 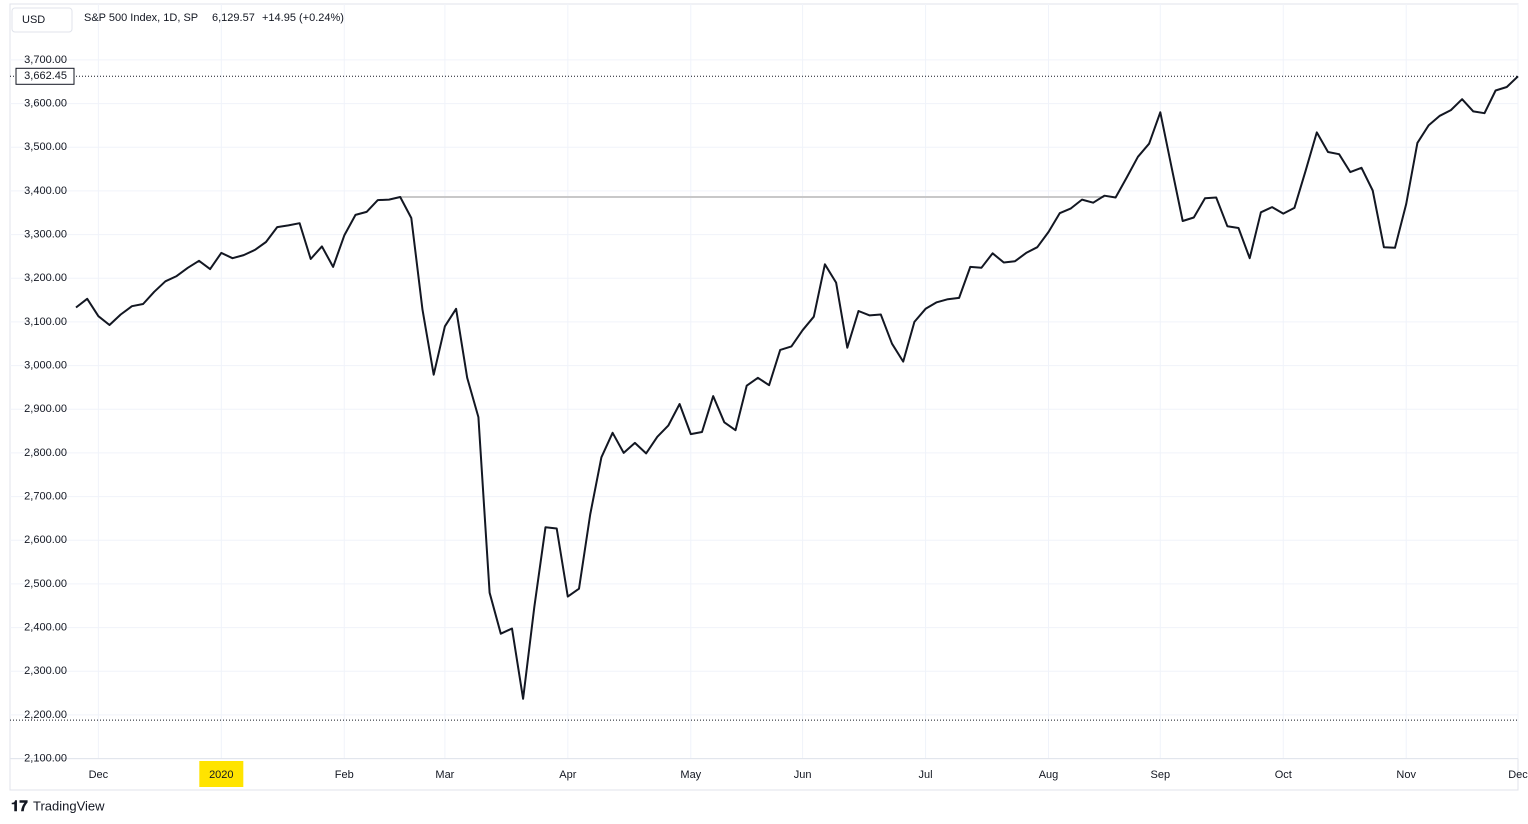 What do you see at coordinates (45, 409) in the screenshot?
I see `y-tick-label: 2,900.00` at bounding box center [45, 409].